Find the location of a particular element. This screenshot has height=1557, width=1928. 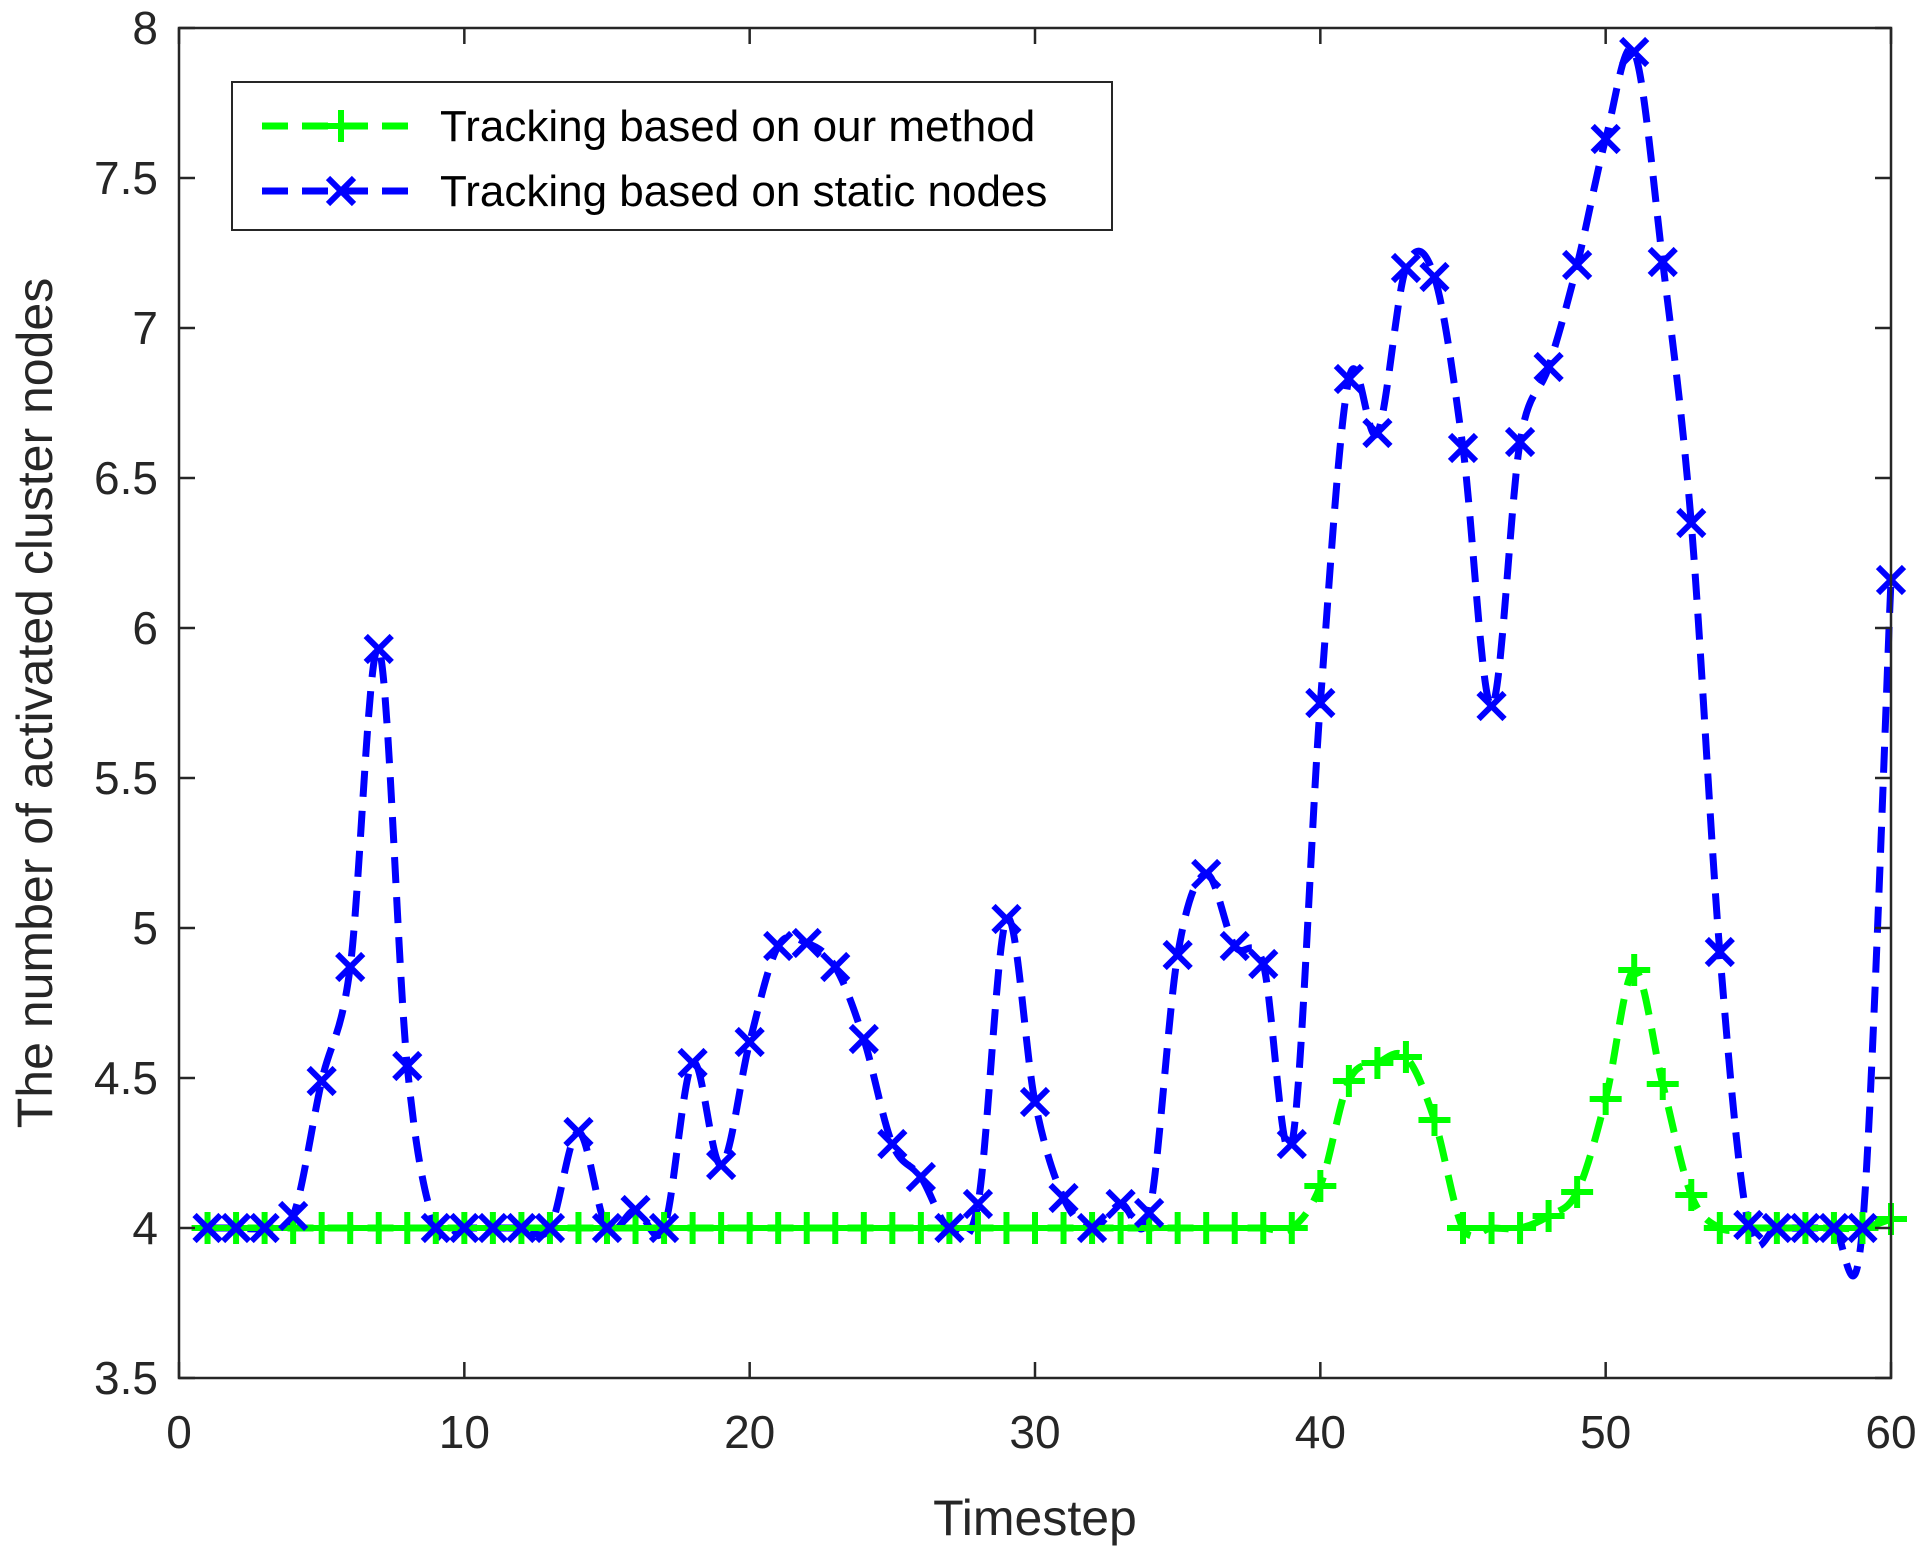

y-tick-label: 3.5 is located at coordinates (126, 1378).